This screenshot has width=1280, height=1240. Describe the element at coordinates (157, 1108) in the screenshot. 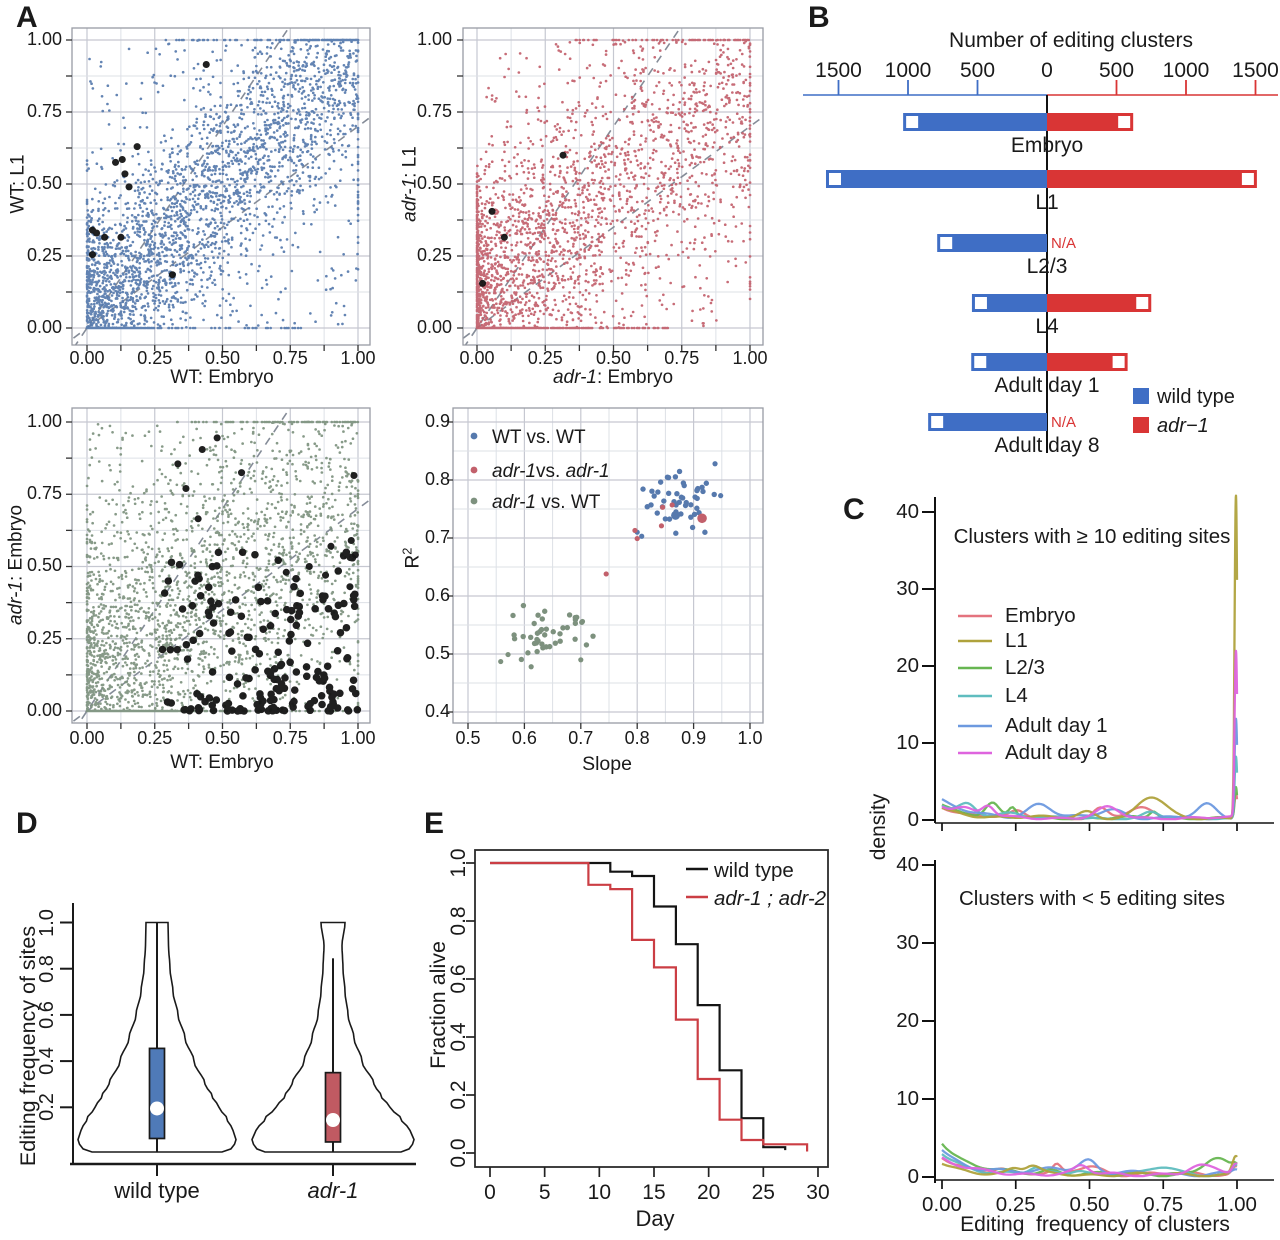

I see `violin-median-dot` at that location.